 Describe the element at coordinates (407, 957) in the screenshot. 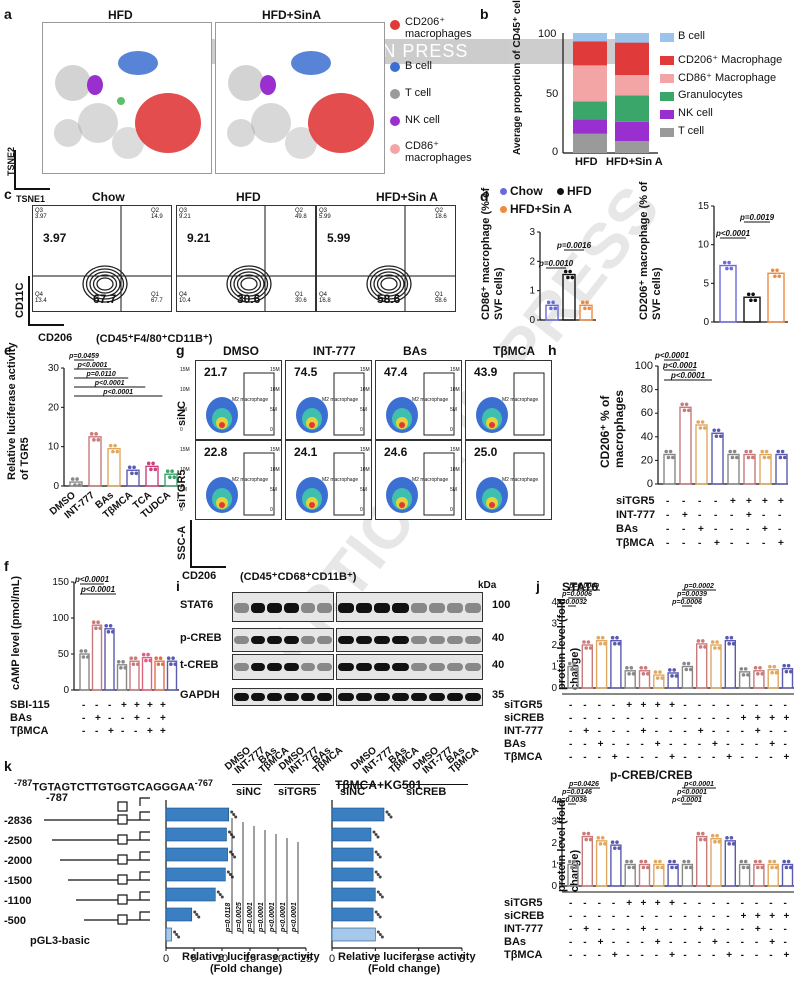

I see `panel-k2-xlabel: Relative luciferase activity` at that location.